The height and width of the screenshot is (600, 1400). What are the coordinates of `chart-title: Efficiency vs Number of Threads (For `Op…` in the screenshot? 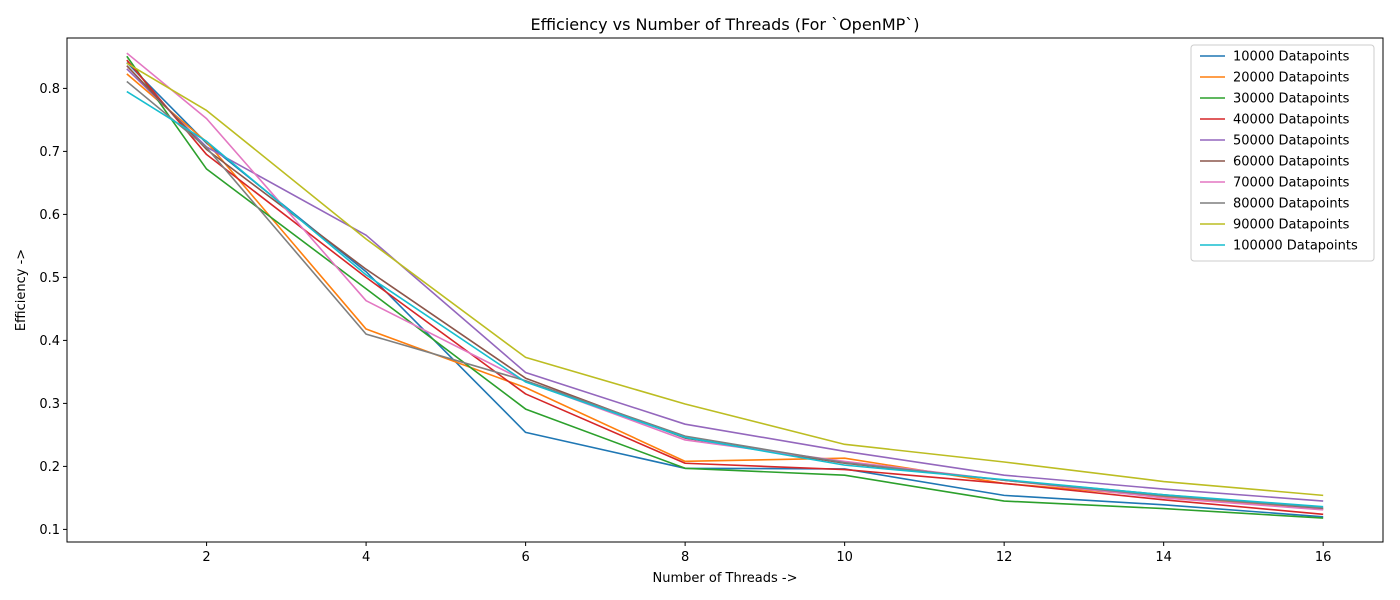 It's located at (724, 24).